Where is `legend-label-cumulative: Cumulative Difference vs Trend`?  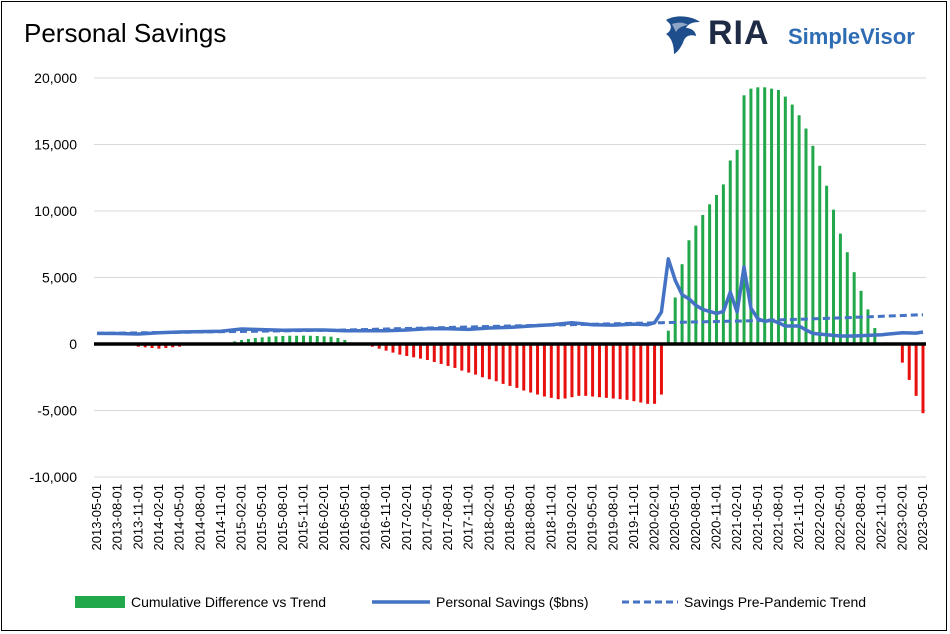
legend-label-cumulative: Cumulative Difference vs Trend is located at coordinates (228, 602).